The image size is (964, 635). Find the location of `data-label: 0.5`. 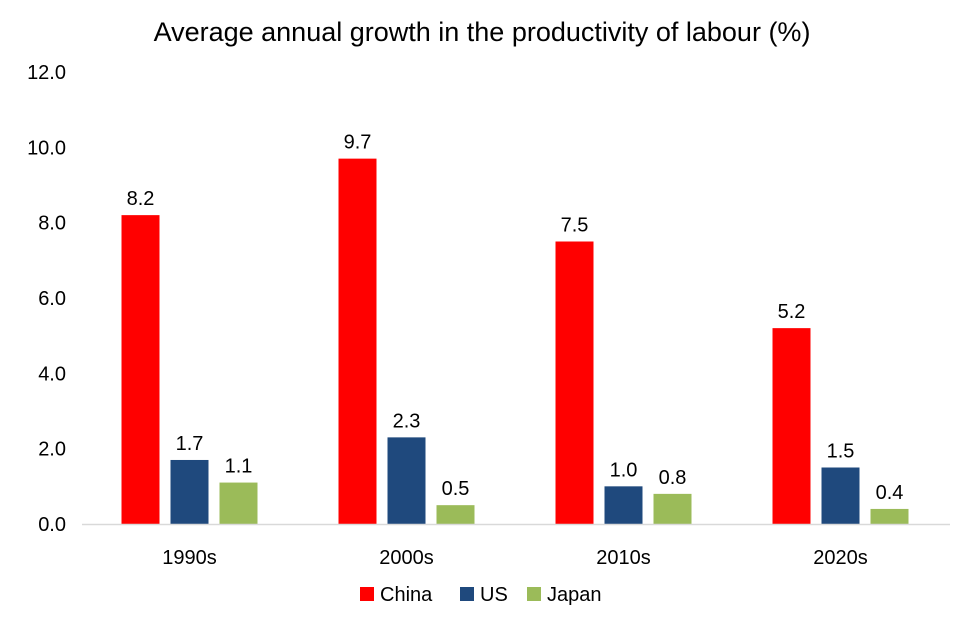

data-label: 0.5 is located at coordinates (456, 489).